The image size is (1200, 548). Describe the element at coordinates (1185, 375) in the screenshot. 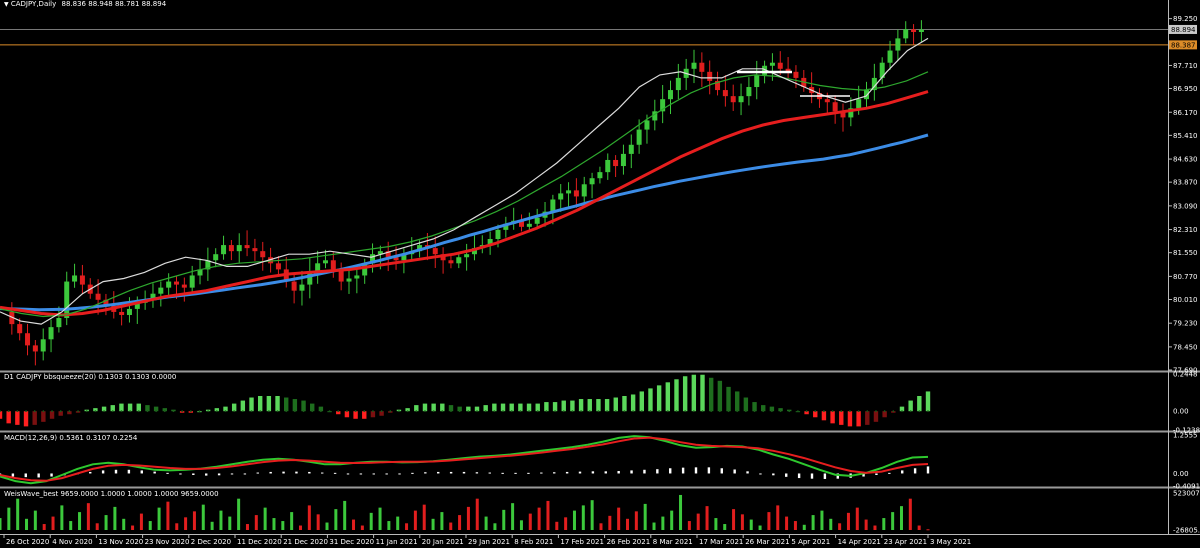

I see `squeeze-tick-label: 0.2448` at that location.